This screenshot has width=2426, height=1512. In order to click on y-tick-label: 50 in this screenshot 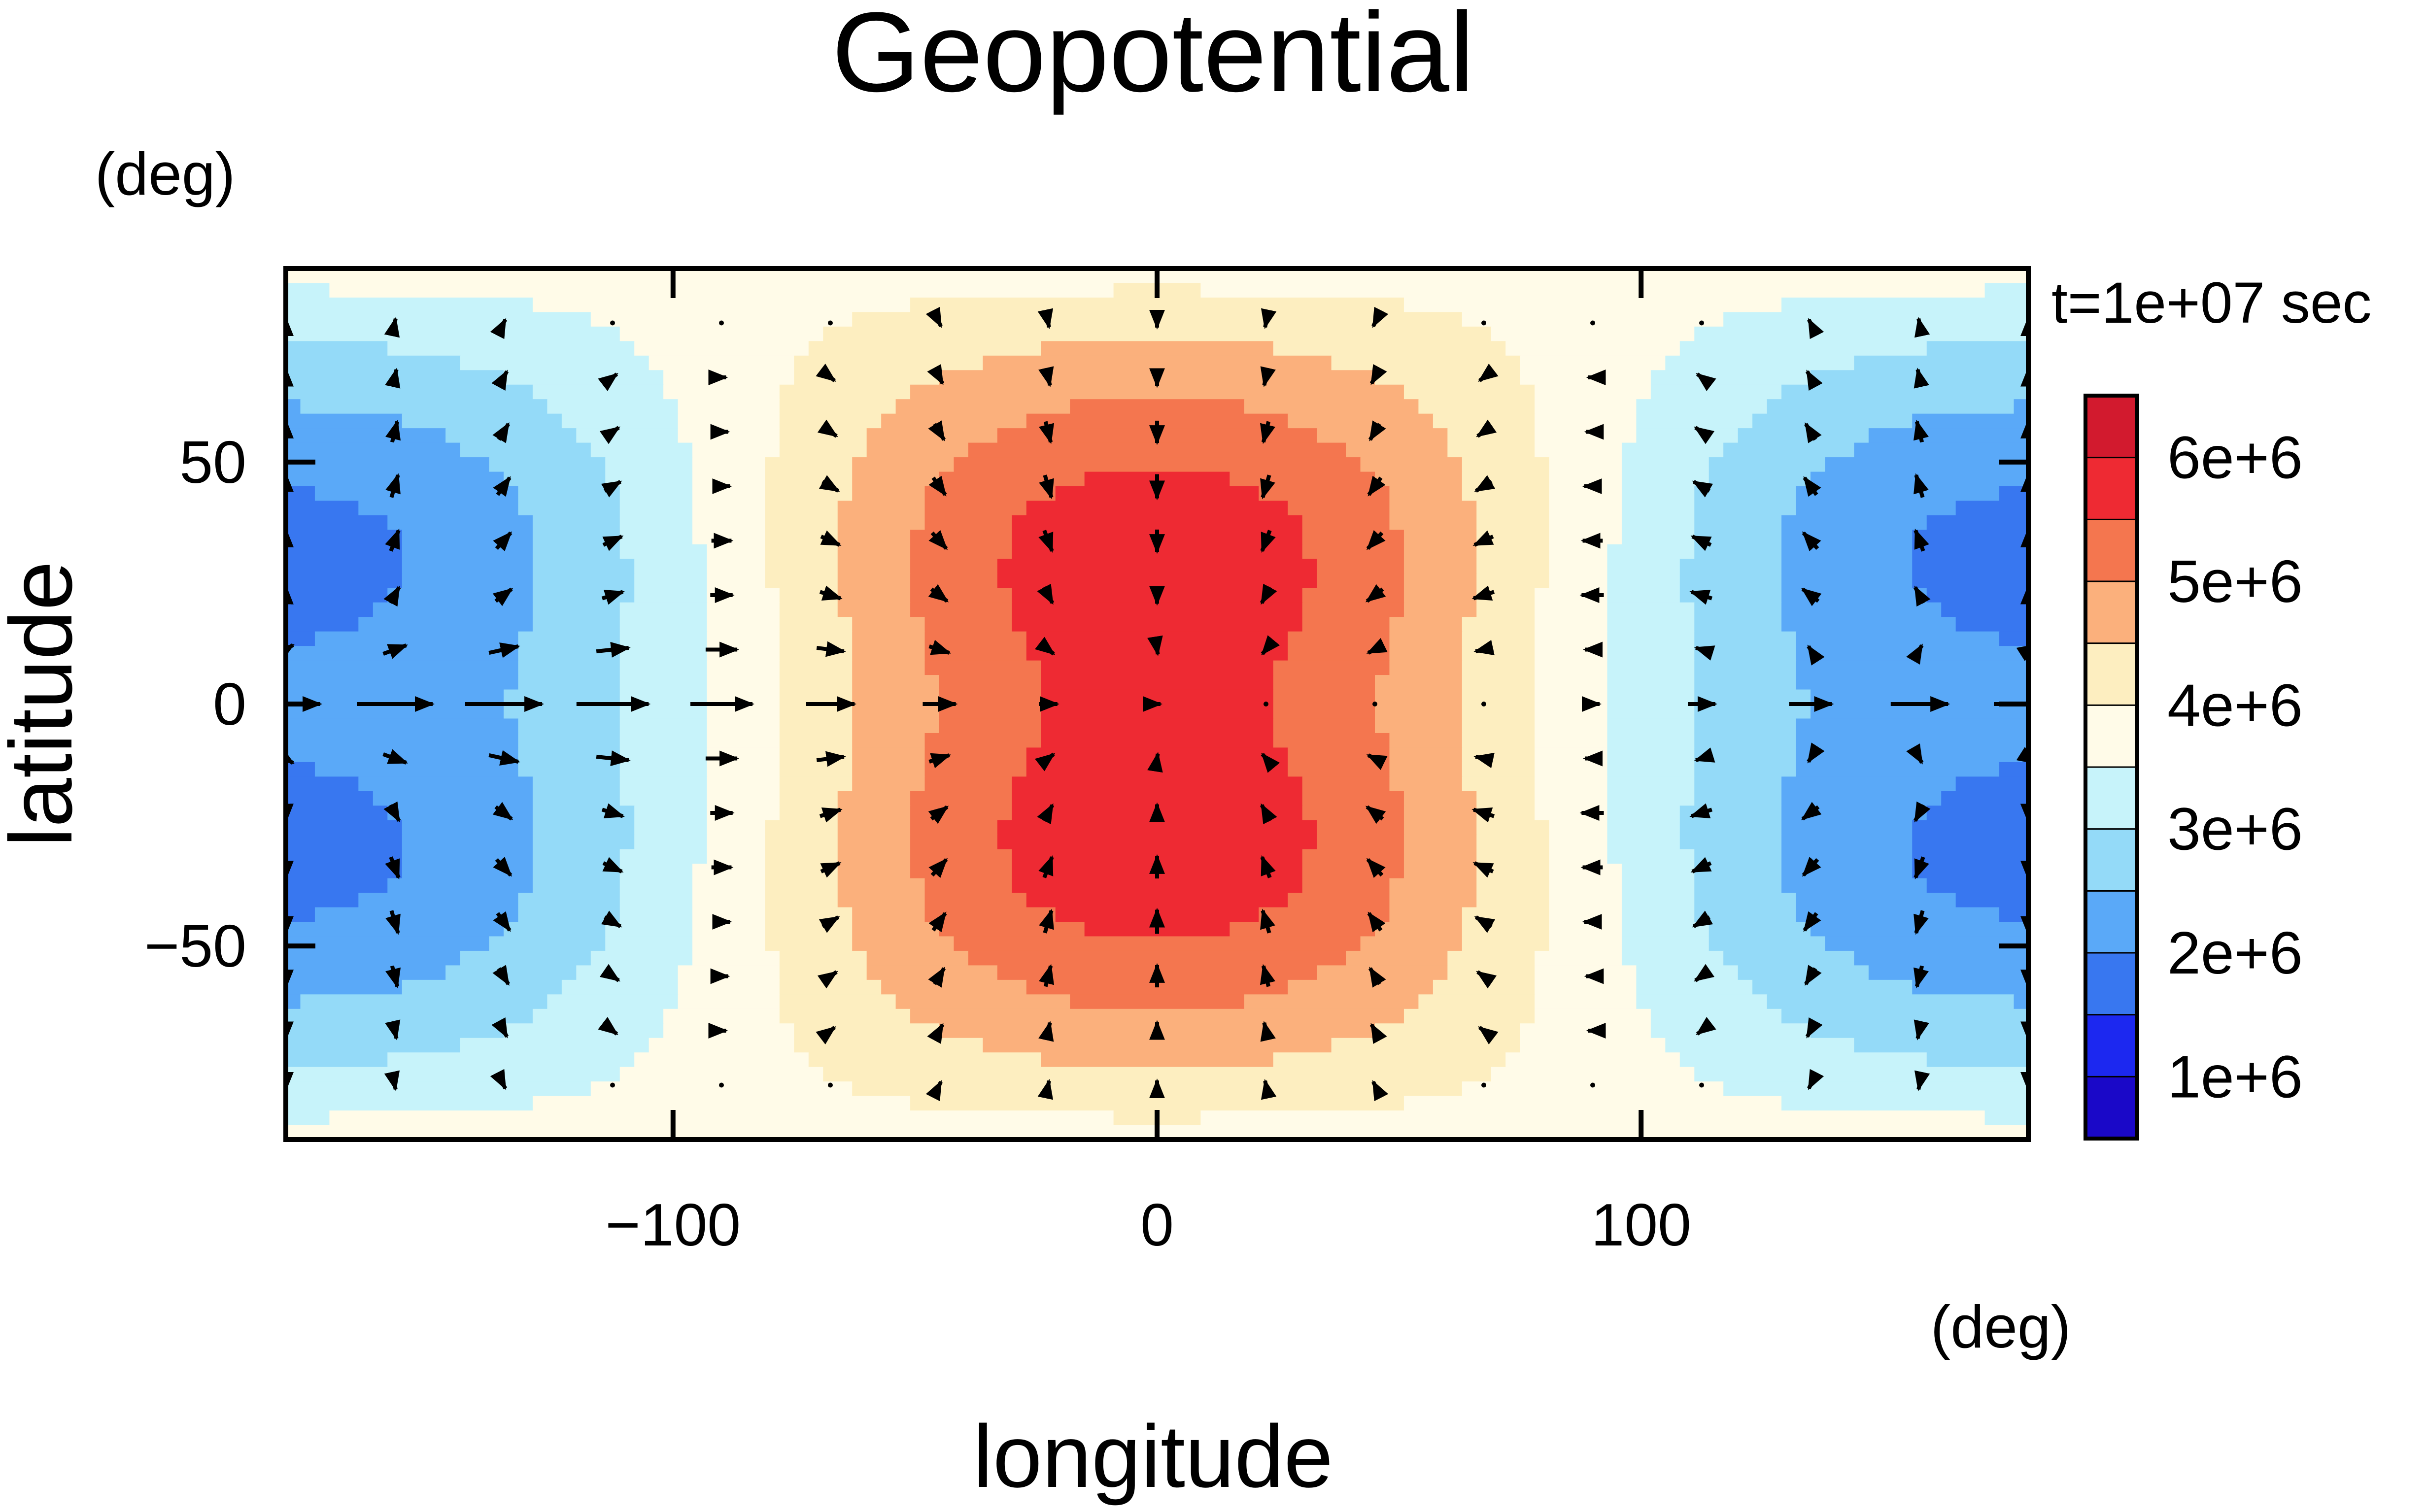, I will do `click(212, 462)`.